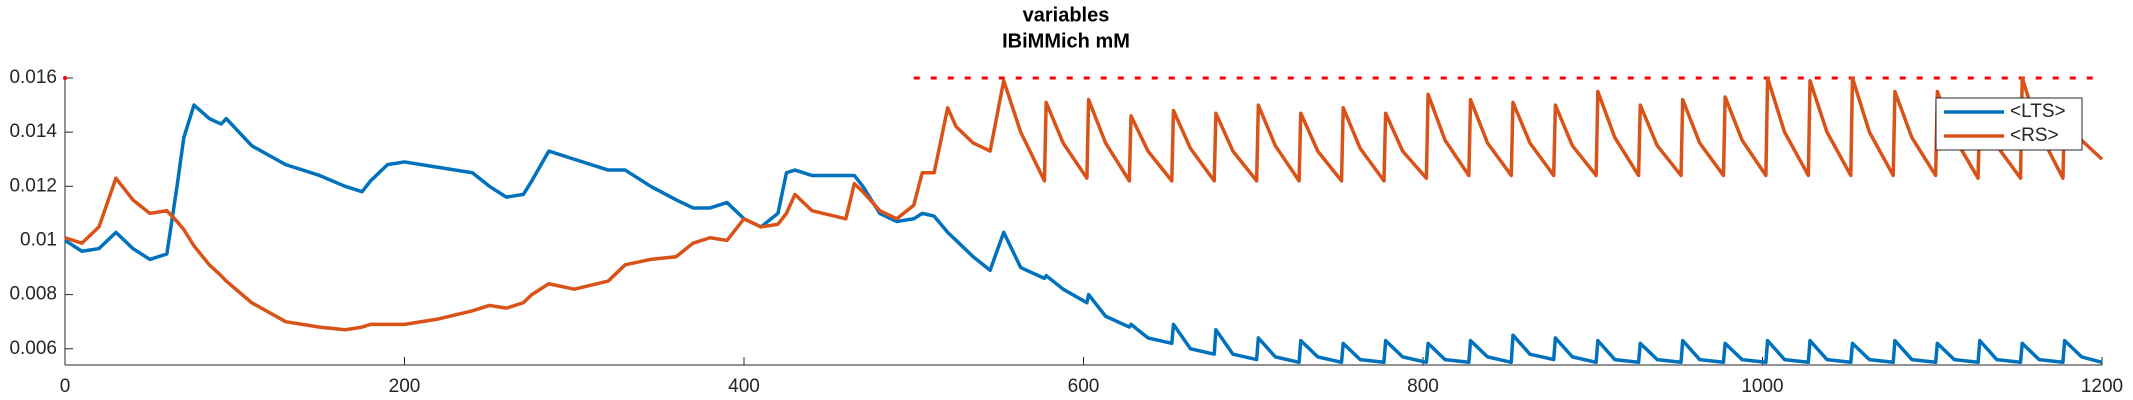 Image resolution: width=2133 pixels, height=400 pixels. Describe the element at coordinates (2034, 135) in the screenshot. I see `legend-label: <RS>` at that location.